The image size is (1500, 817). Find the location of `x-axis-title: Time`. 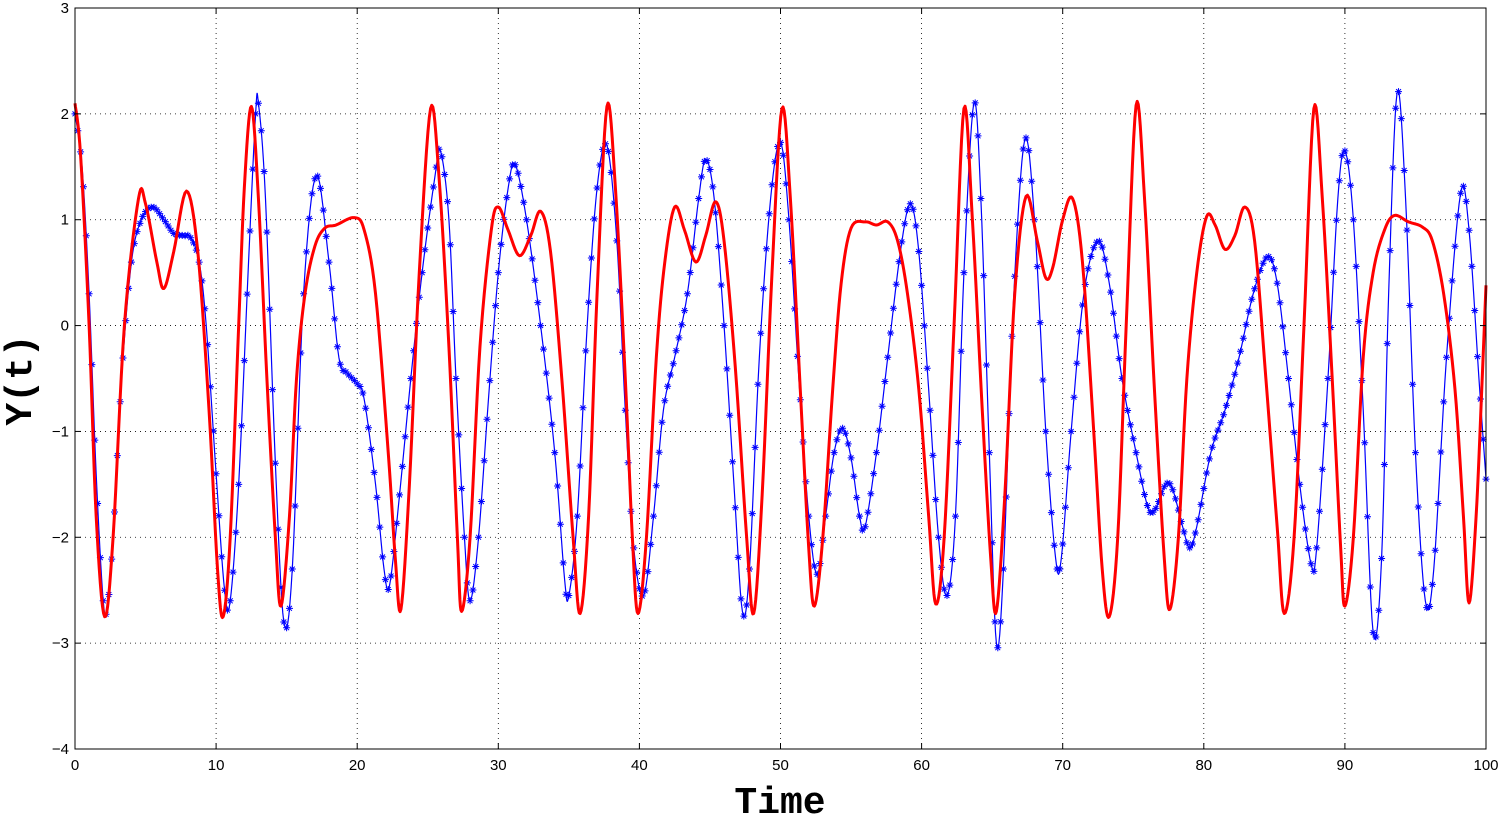

x-axis-title: Time is located at coordinates (779, 799).